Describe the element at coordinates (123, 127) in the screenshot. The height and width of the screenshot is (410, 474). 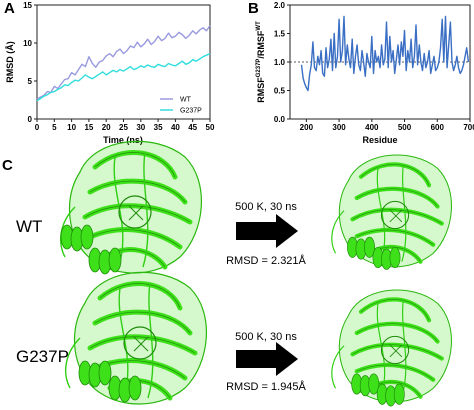
I see `chart-a-xtick-label: 25` at that location.